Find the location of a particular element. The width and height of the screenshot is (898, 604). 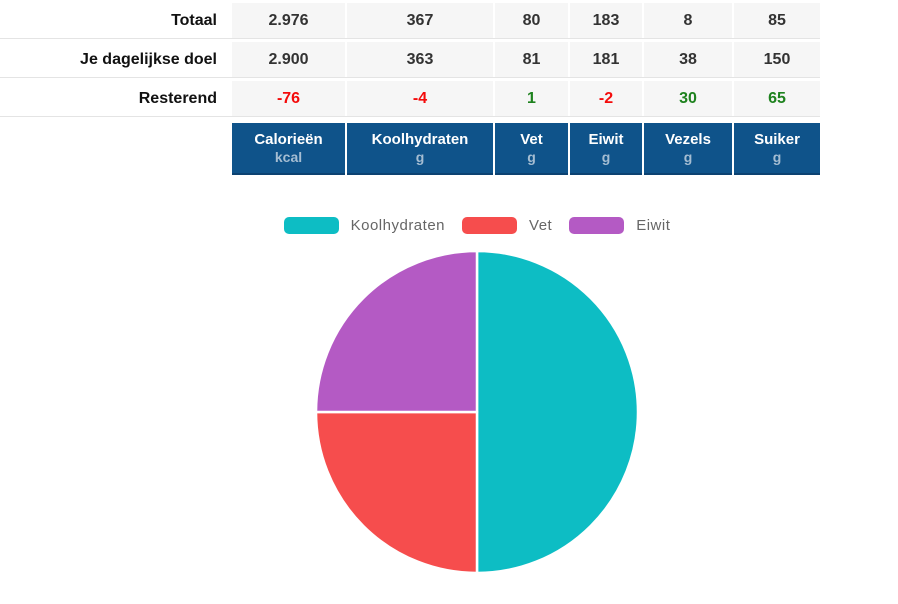

header-spacer is located at coordinates (115, 149).